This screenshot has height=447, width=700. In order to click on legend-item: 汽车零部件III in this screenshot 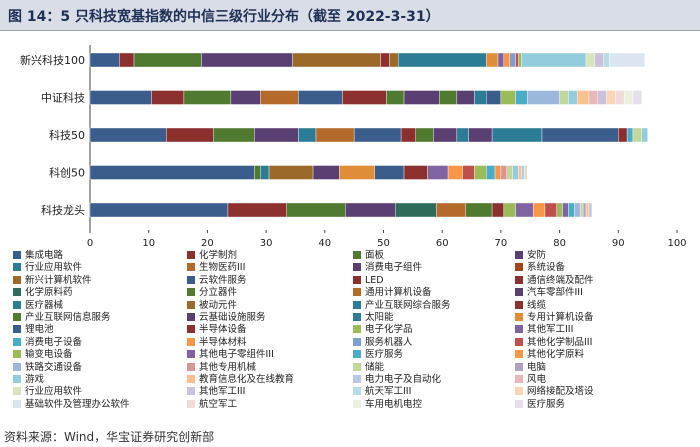, I will do `click(549, 292)`.